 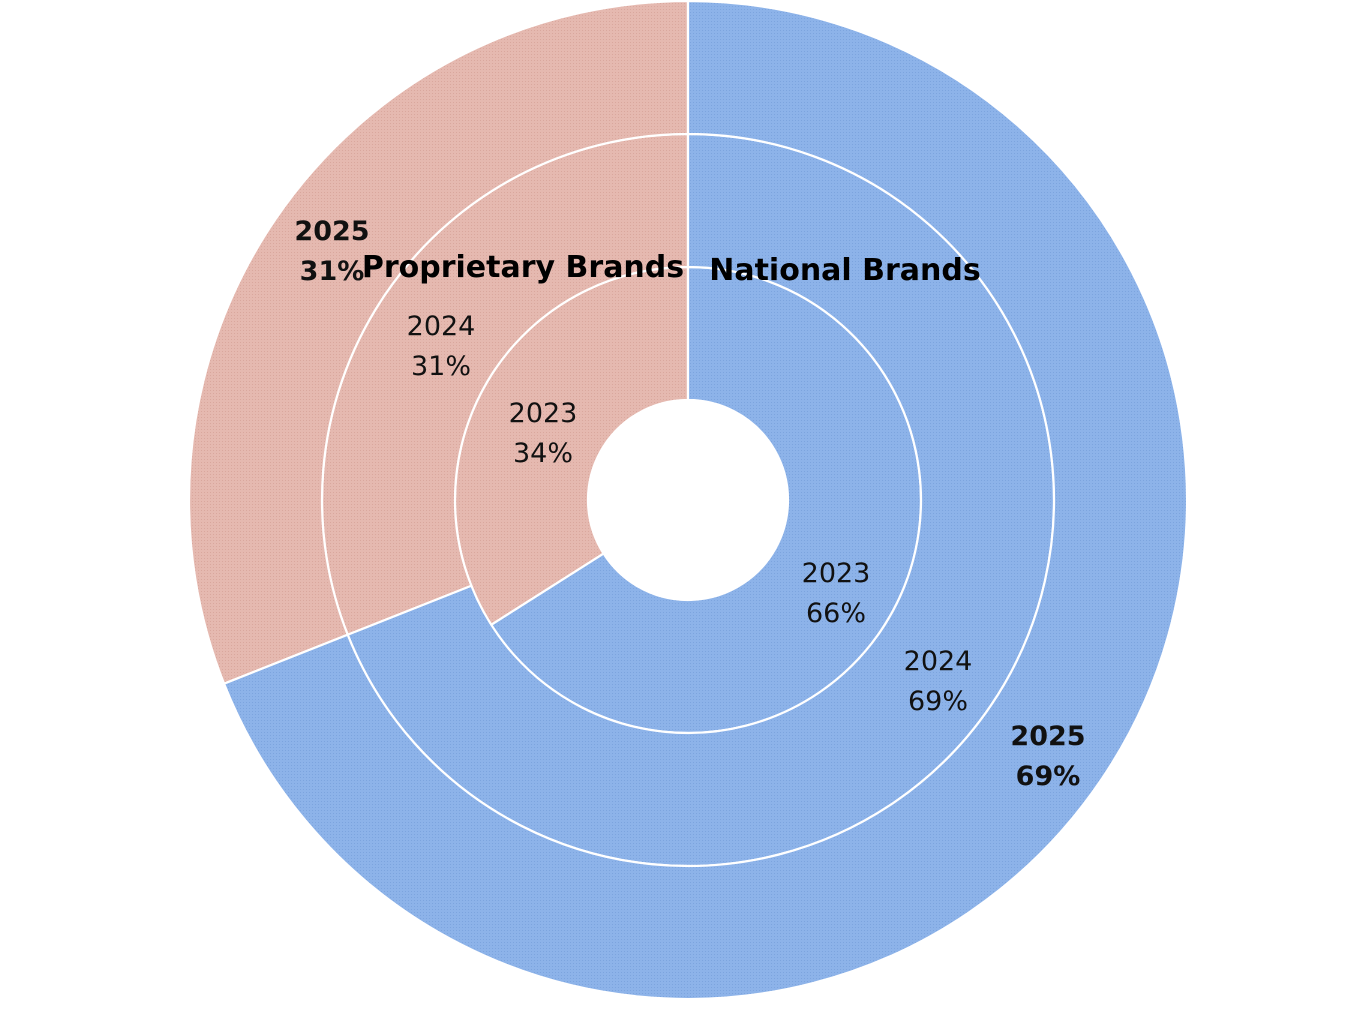 What do you see at coordinates (331, 251) in the screenshot?
I see `data-label-2025-proprietary-brands: 2025 31%` at bounding box center [331, 251].